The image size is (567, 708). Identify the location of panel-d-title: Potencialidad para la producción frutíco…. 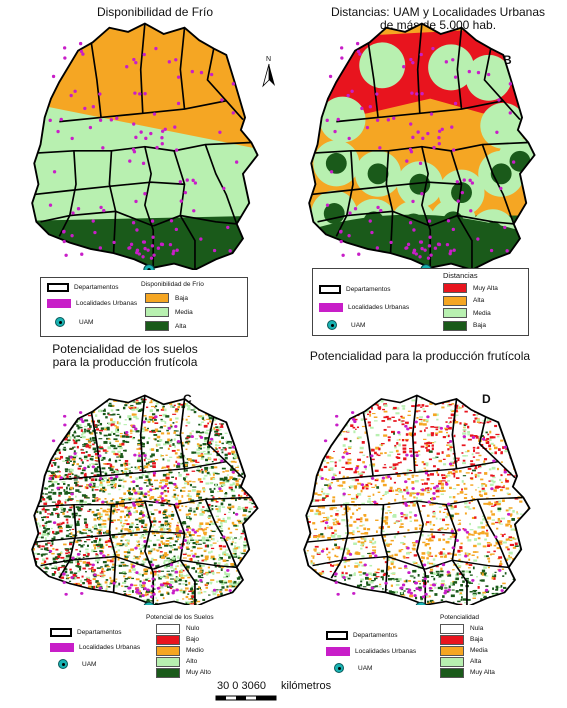
(420, 356).